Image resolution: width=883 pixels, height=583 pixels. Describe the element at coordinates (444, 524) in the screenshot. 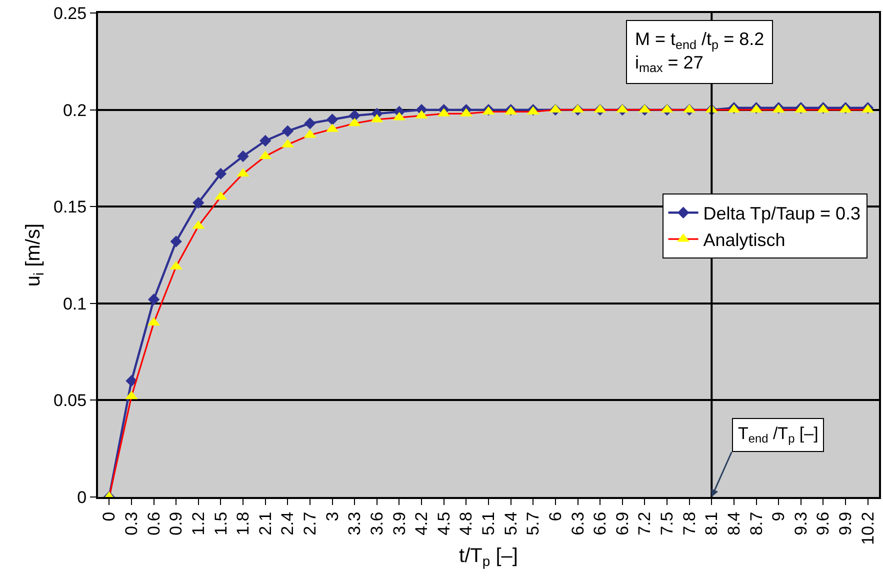

I see `x-tick-label: 4.5` at that location.